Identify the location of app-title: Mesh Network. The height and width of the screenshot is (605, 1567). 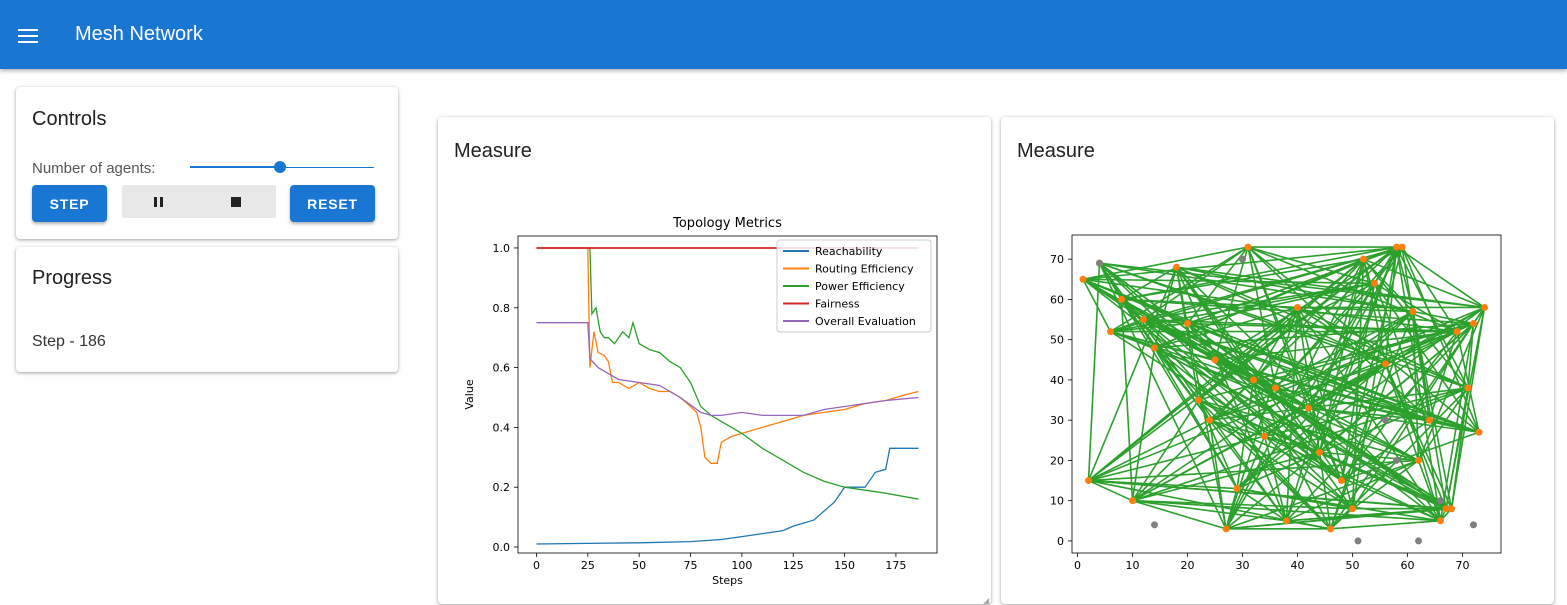
(139, 34).